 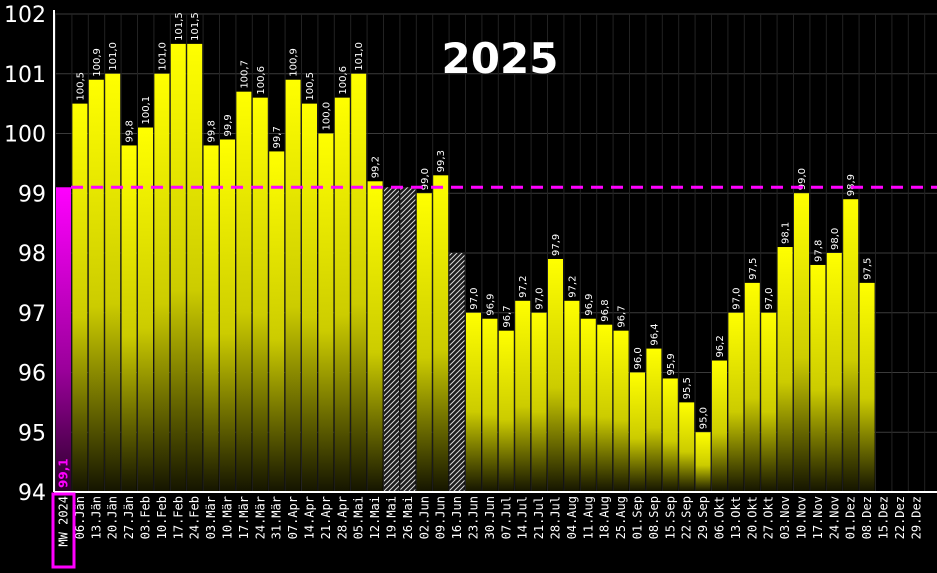 I want to click on bar-value-label: 100,5, so click(x=80, y=86).